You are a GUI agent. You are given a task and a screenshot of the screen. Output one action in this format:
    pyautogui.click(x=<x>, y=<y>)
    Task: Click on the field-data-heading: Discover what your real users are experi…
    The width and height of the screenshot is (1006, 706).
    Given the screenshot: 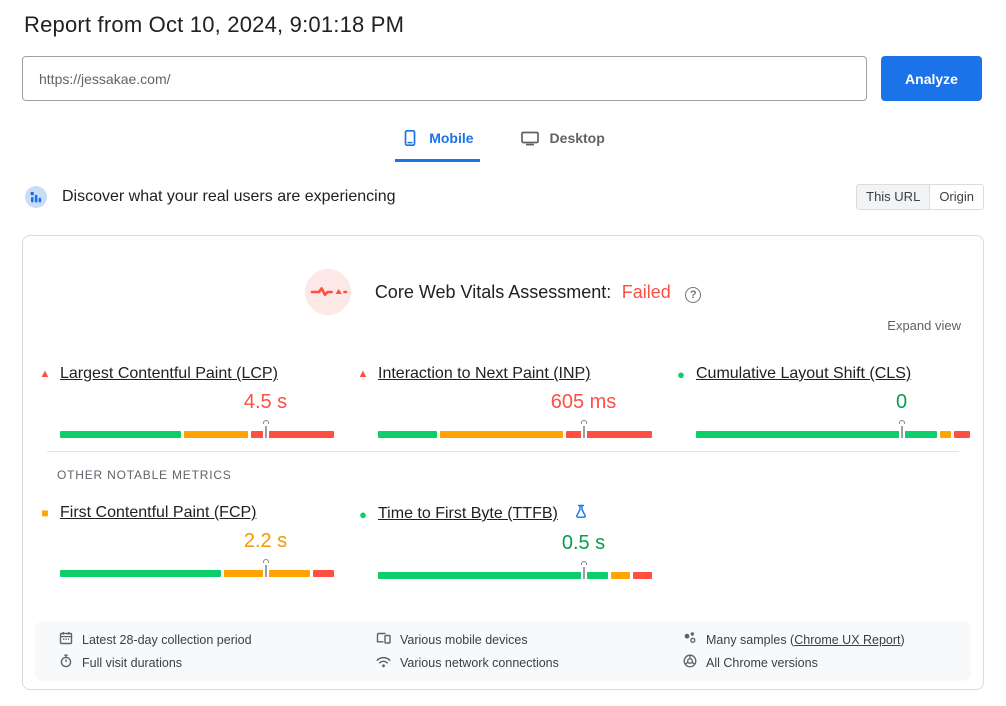 What is the action you would take?
    pyautogui.click(x=229, y=196)
    